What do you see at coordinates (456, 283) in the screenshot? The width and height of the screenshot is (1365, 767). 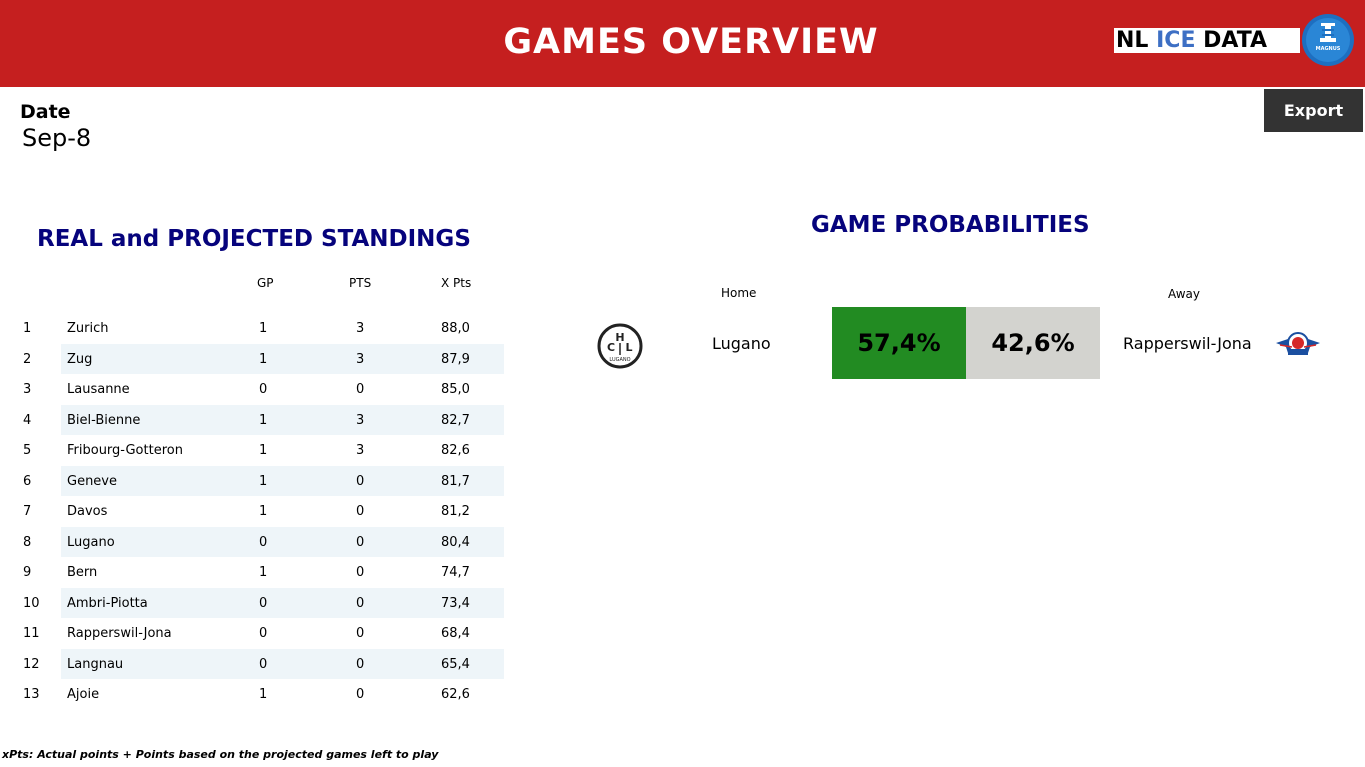 I see `column-header-xpts: X Pts` at bounding box center [456, 283].